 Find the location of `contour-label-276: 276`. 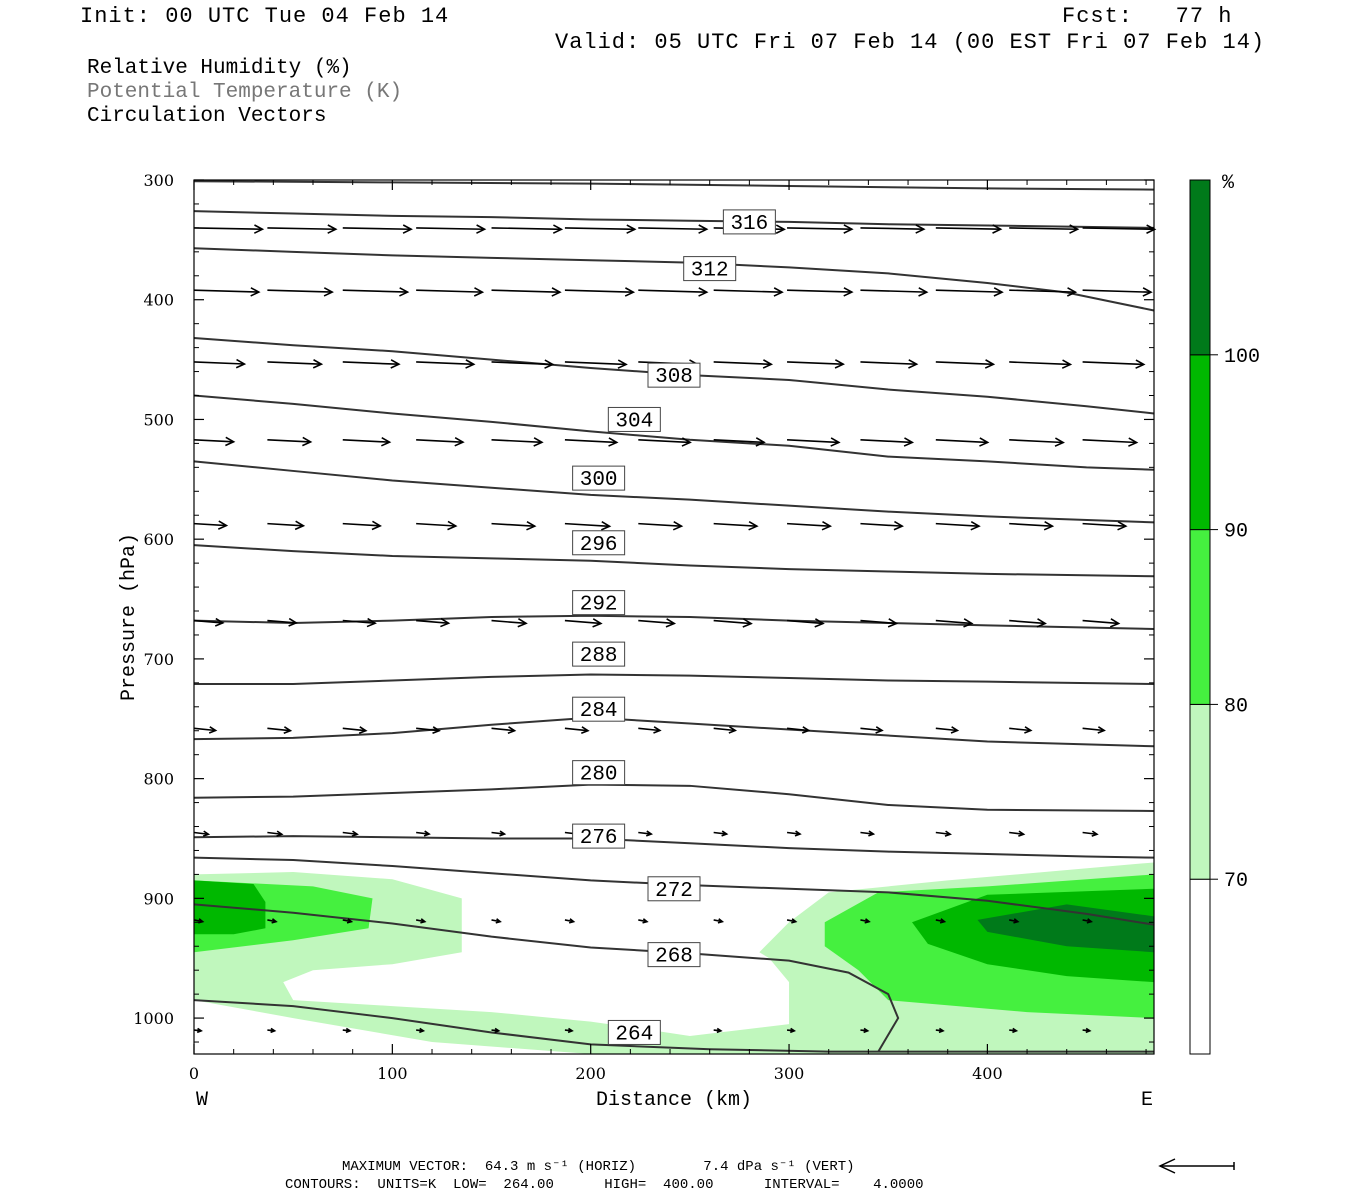

contour-label-276: 276 is located at coordinates (599, 838).